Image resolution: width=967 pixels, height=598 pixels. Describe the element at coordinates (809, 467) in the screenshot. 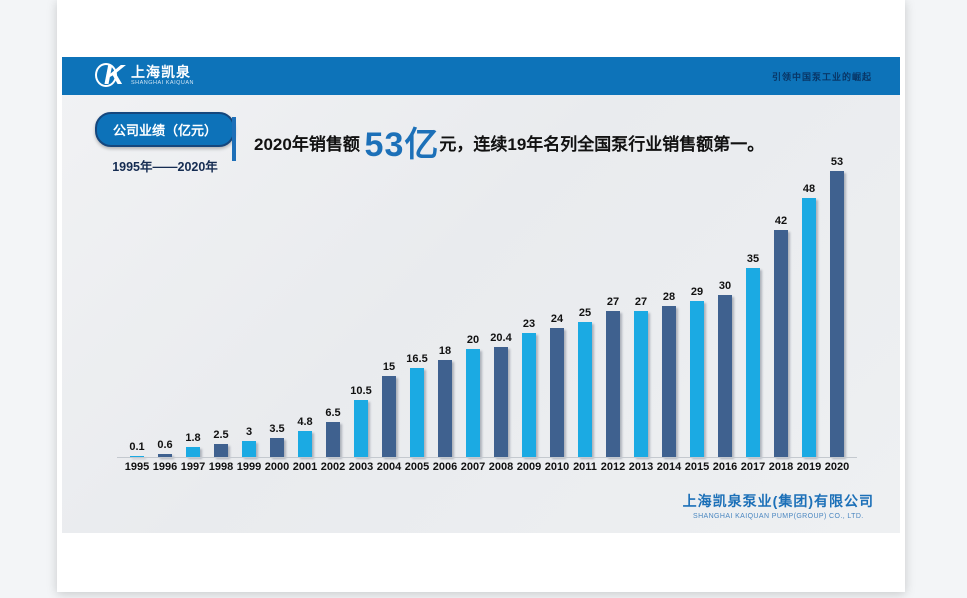

I see `x-axis-tick-label: 2019` at that location.